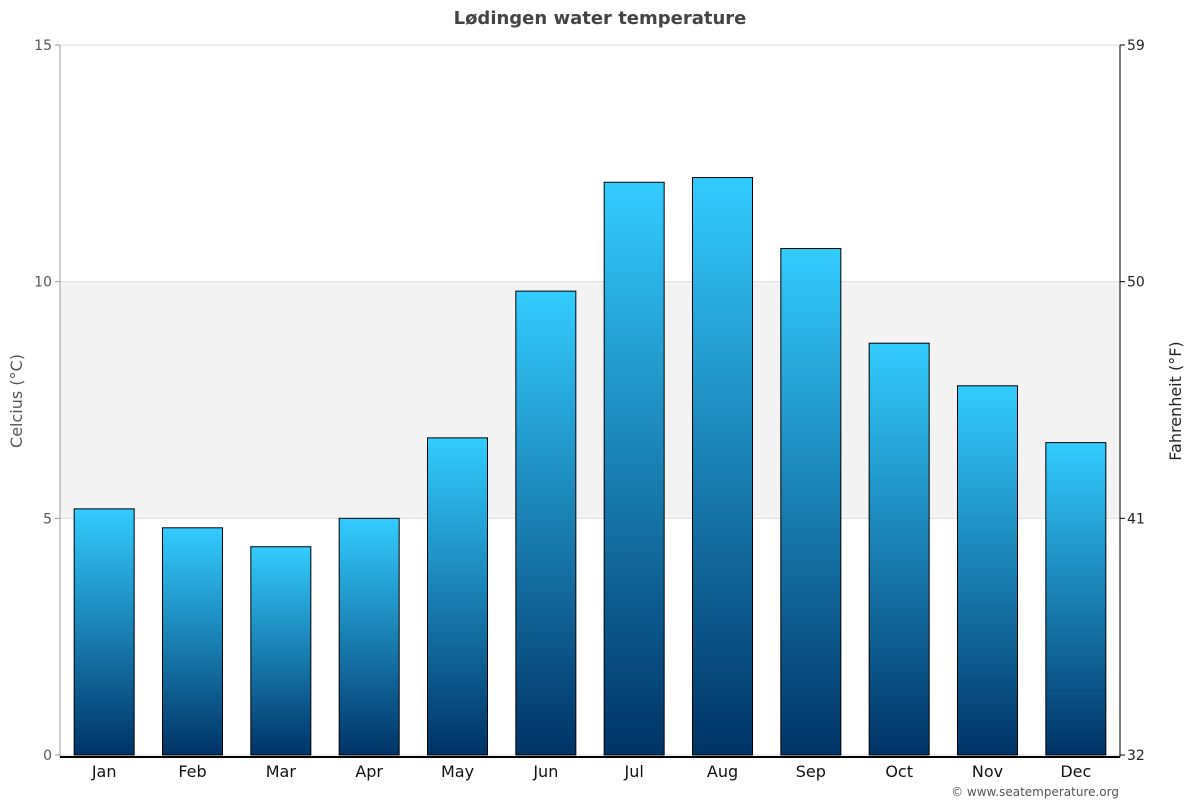 This screenshot has width=1200, height=800. I want to click on x-tick-label: May, so click(457, 771).